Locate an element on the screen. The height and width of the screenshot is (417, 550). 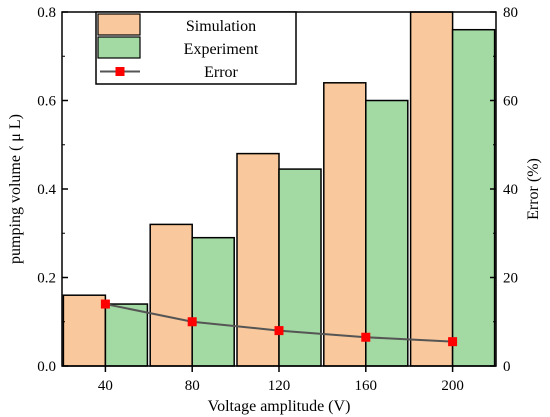
legend-label-error: Error is located at coordinates (221, 72).